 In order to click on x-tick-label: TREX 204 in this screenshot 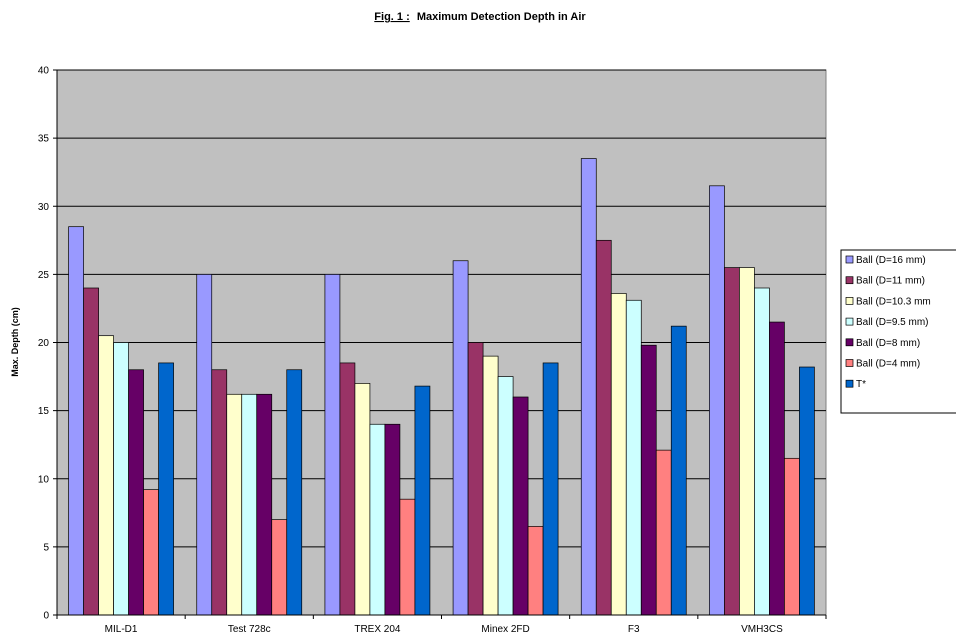, I will do `click(377, 629)`.